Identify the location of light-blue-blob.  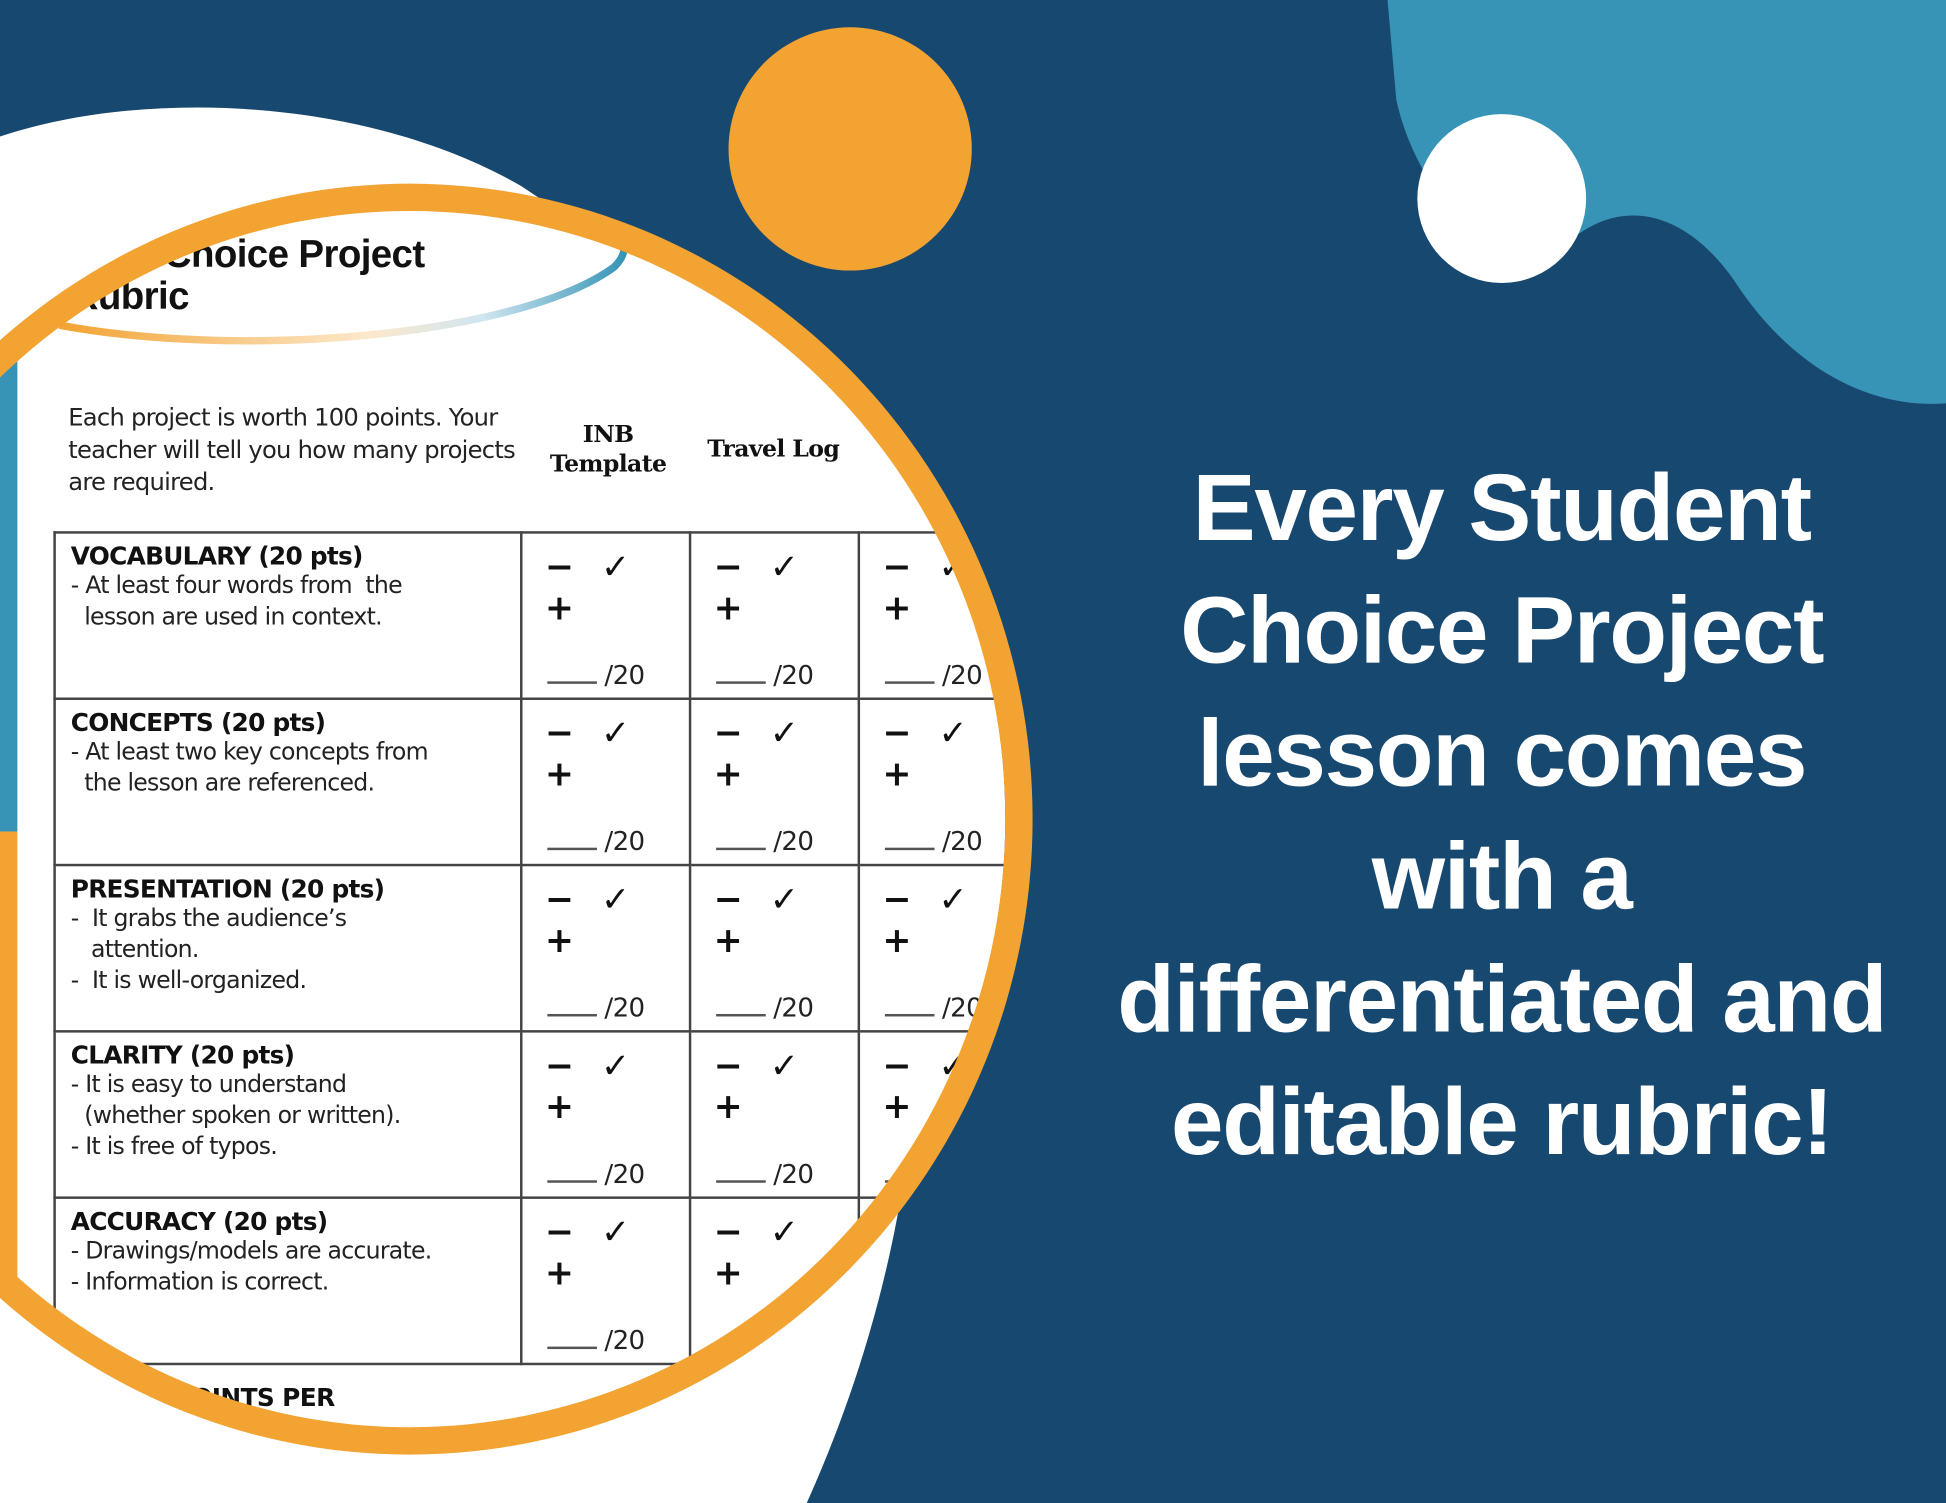
(1666, 202).